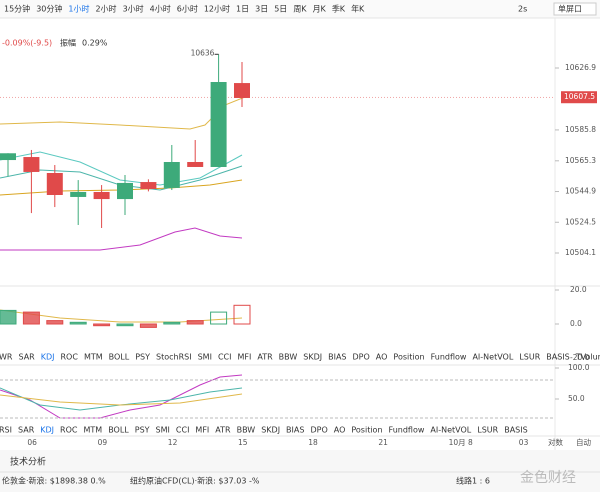  I want to click on osc-line, so click(121, 396).